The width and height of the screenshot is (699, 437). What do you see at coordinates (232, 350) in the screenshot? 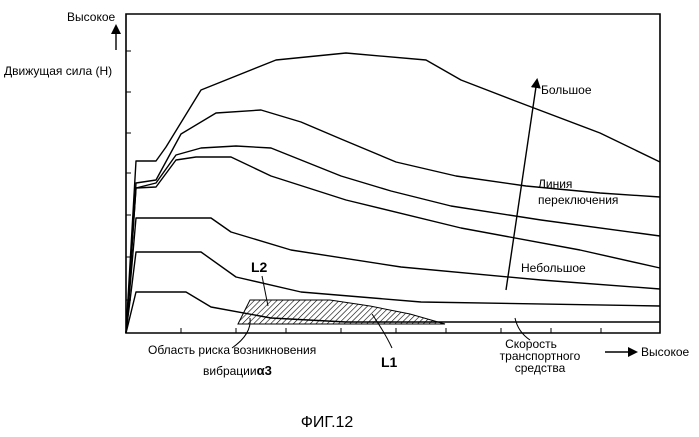
I see `region-label-line1: Область риска возникновения` at bounding box center [232, 350].